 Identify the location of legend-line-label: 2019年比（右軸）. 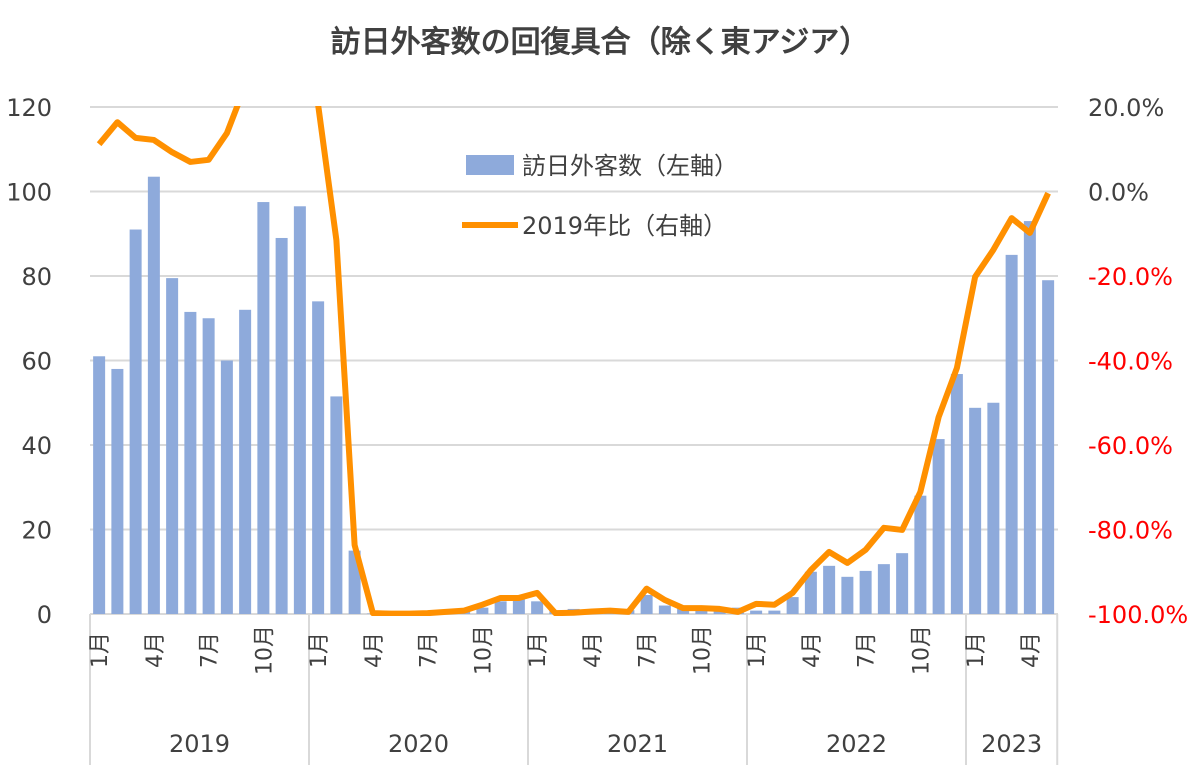
(624, 226).